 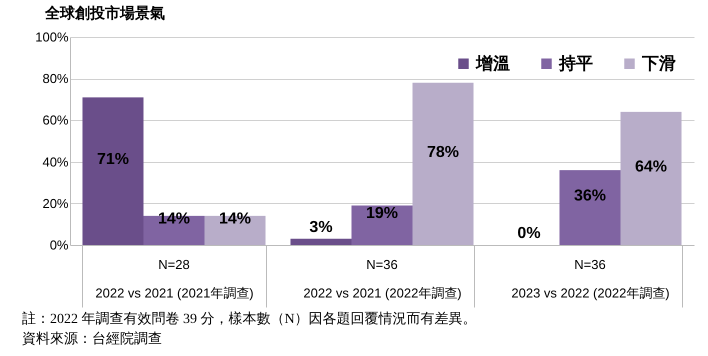 I want to click on source-note: 資料來源：台經院調查, so click(x=92, y=339).